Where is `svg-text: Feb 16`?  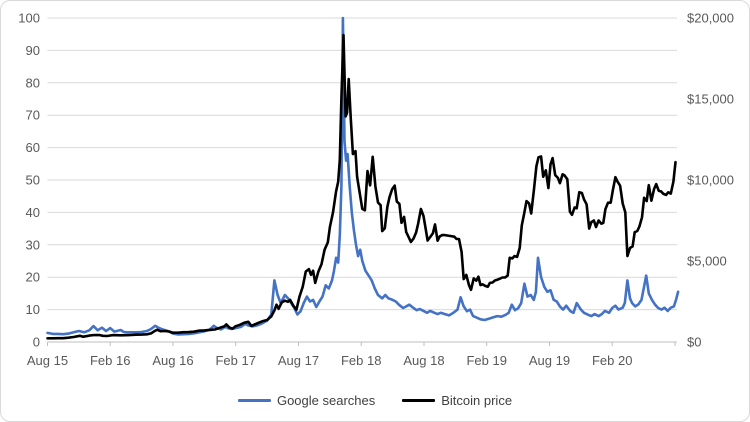
svg-text: Feb 16 is located at coordinates (110, 360).